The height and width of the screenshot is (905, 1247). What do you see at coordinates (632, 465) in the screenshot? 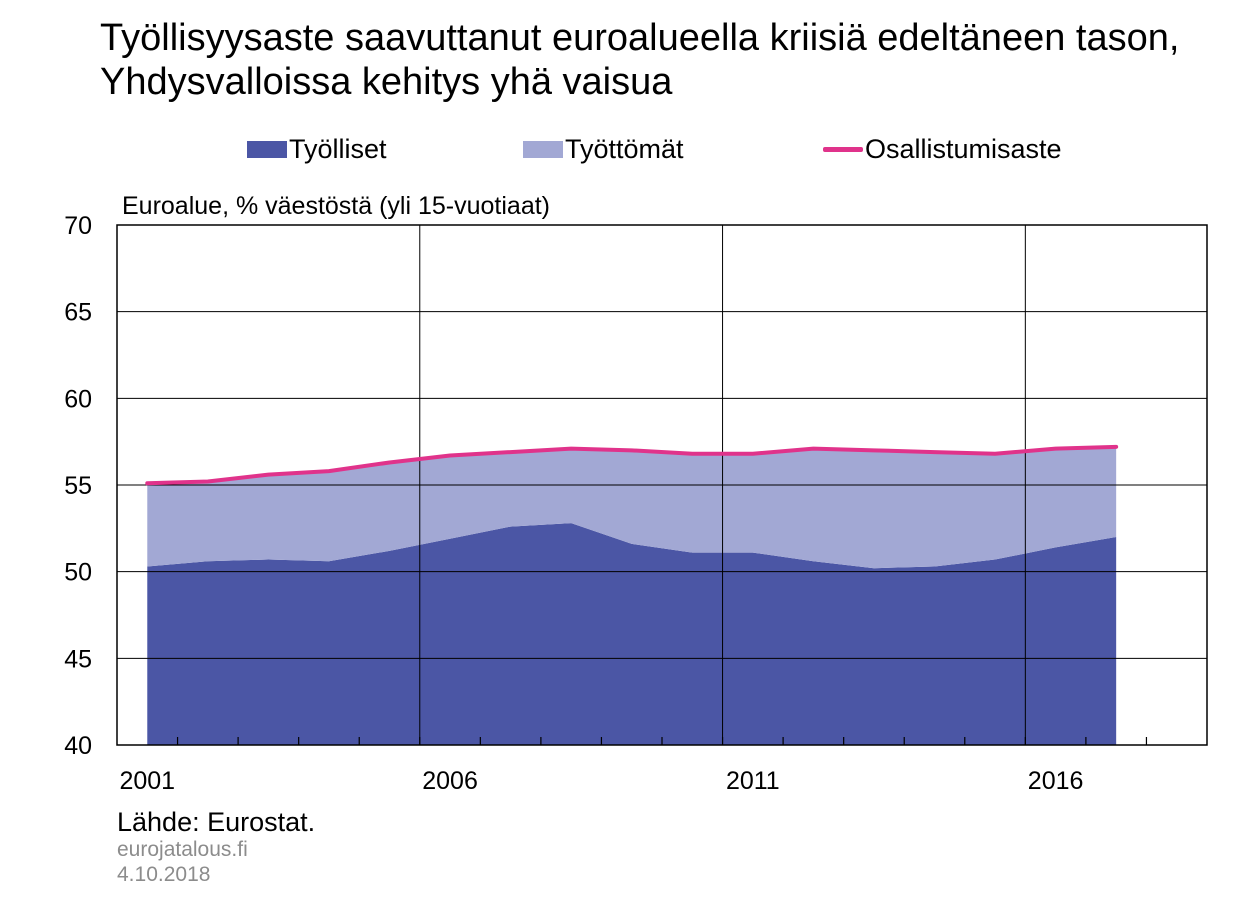
I see `line-participation` at bounding box center [632, 465].